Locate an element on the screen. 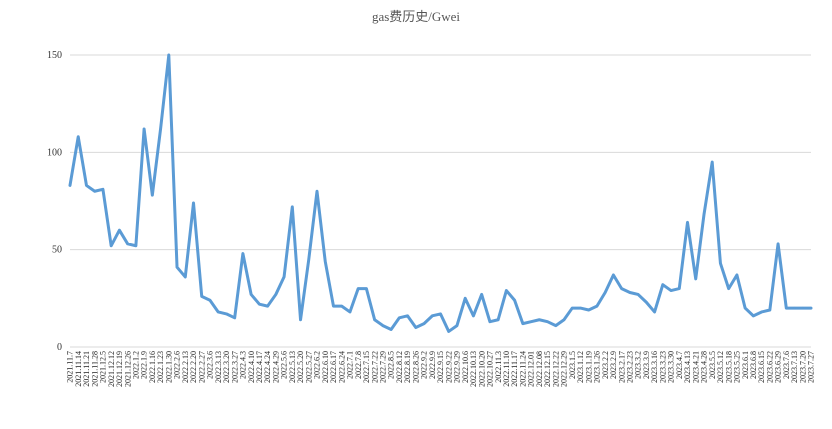 The width and height of the screenshot is (832, 429). x-tick-label: 2021.12.5 is located at coordinates (103, 367).